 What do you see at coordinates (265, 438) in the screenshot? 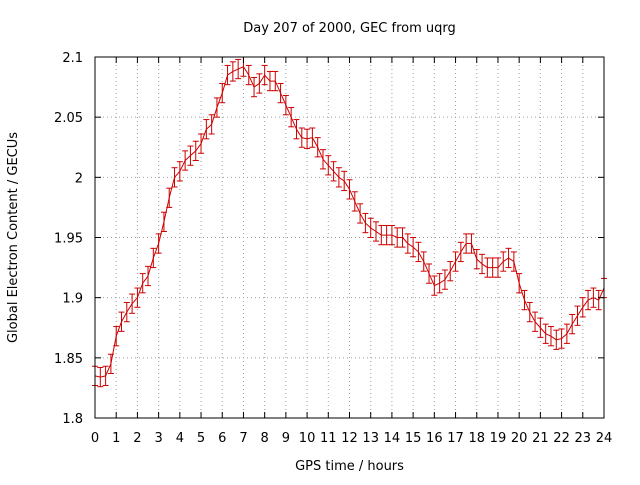
I see `x-tick-label: 8` at bounding box center [265, 438].